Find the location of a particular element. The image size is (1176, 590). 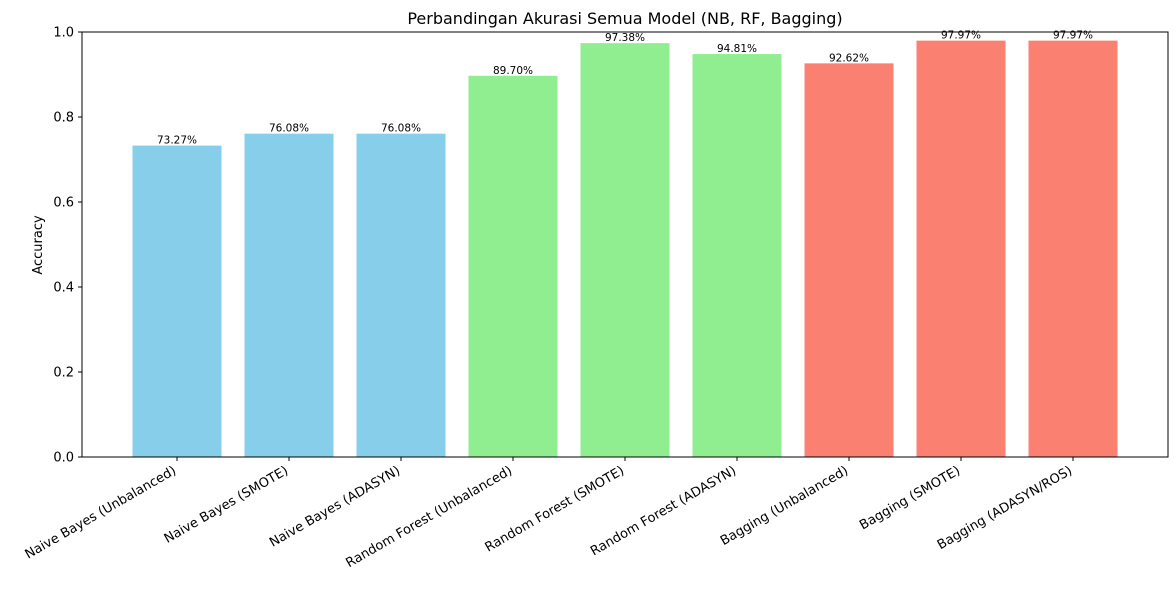

bar-value-label: 97.38% is located at coordinates (625, 38).